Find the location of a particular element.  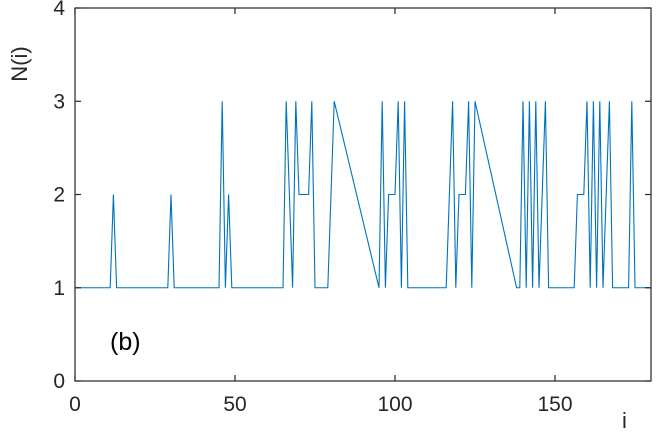

y-tick-label: 0 is located at coordinates (59, 381).